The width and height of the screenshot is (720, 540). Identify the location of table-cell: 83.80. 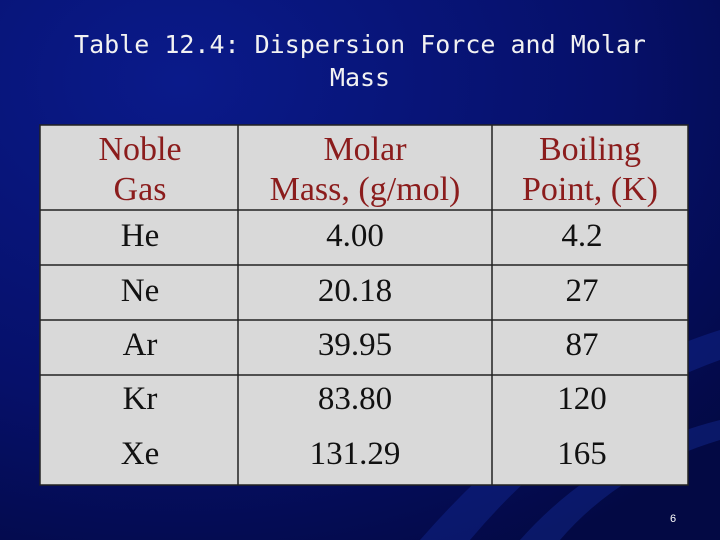
(355, 399).